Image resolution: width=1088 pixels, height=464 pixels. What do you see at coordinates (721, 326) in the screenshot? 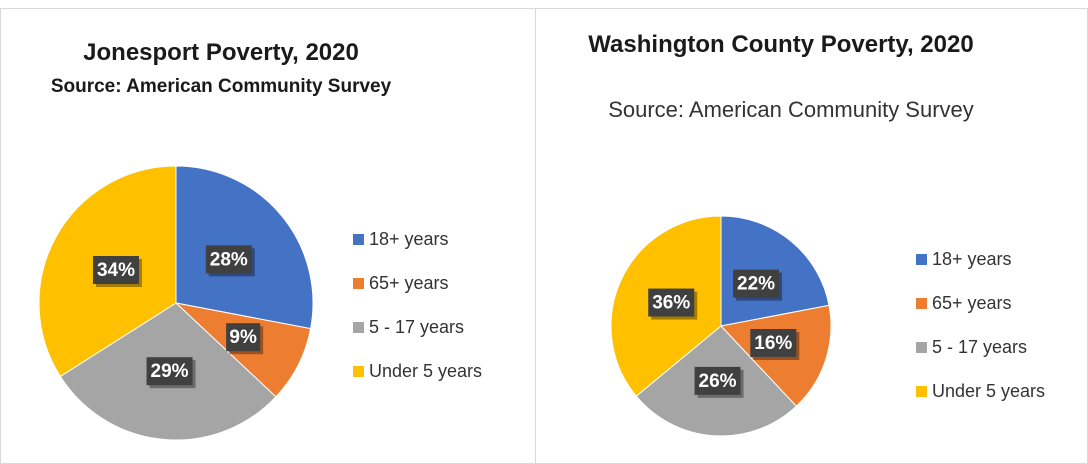
I see `pie-chart: 22% 16% 26% 36%` at bounding box center [721, 326].